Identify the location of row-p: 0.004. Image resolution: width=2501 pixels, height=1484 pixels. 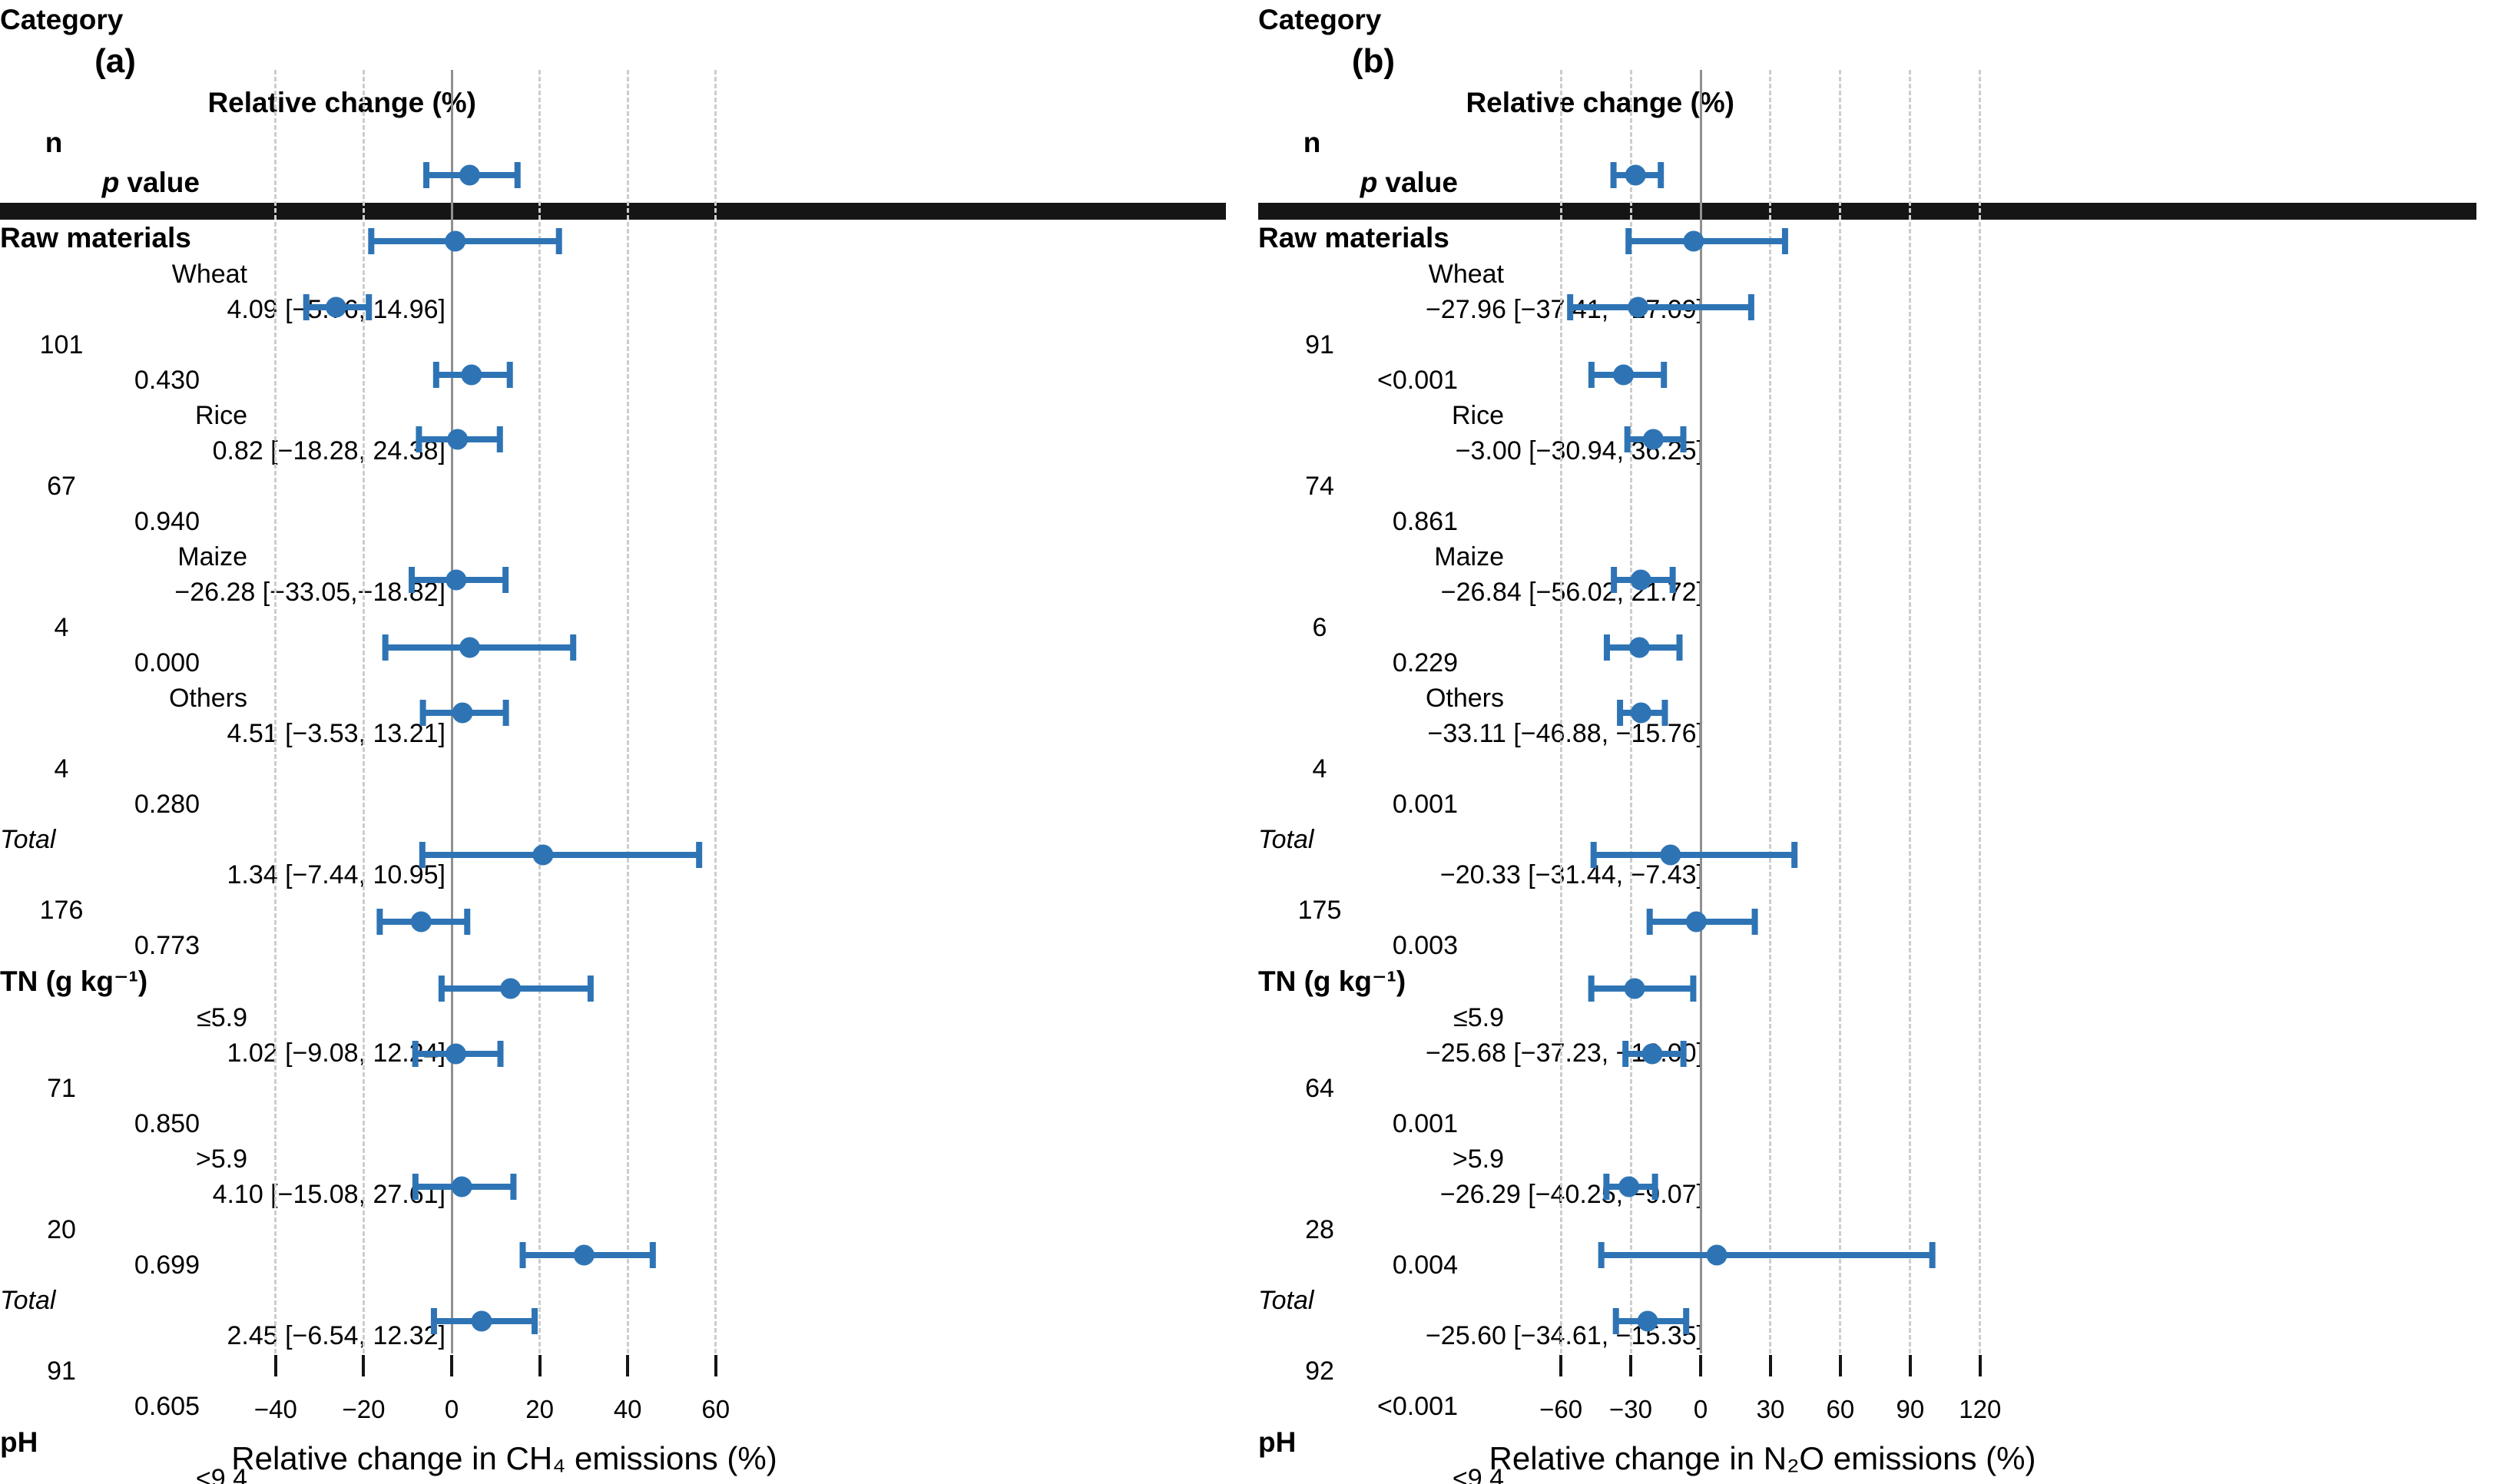
(1425, 1265).